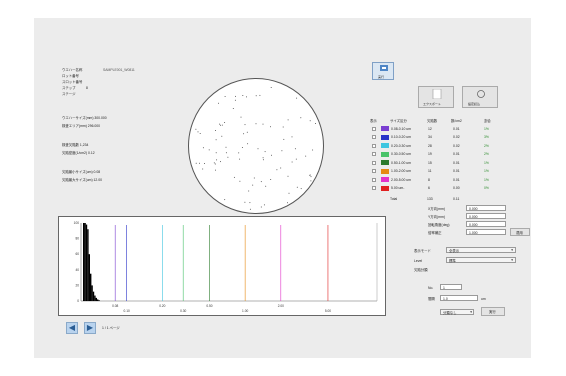  I want to click on classification-select: 分類なし ▾, so click(457, 312).